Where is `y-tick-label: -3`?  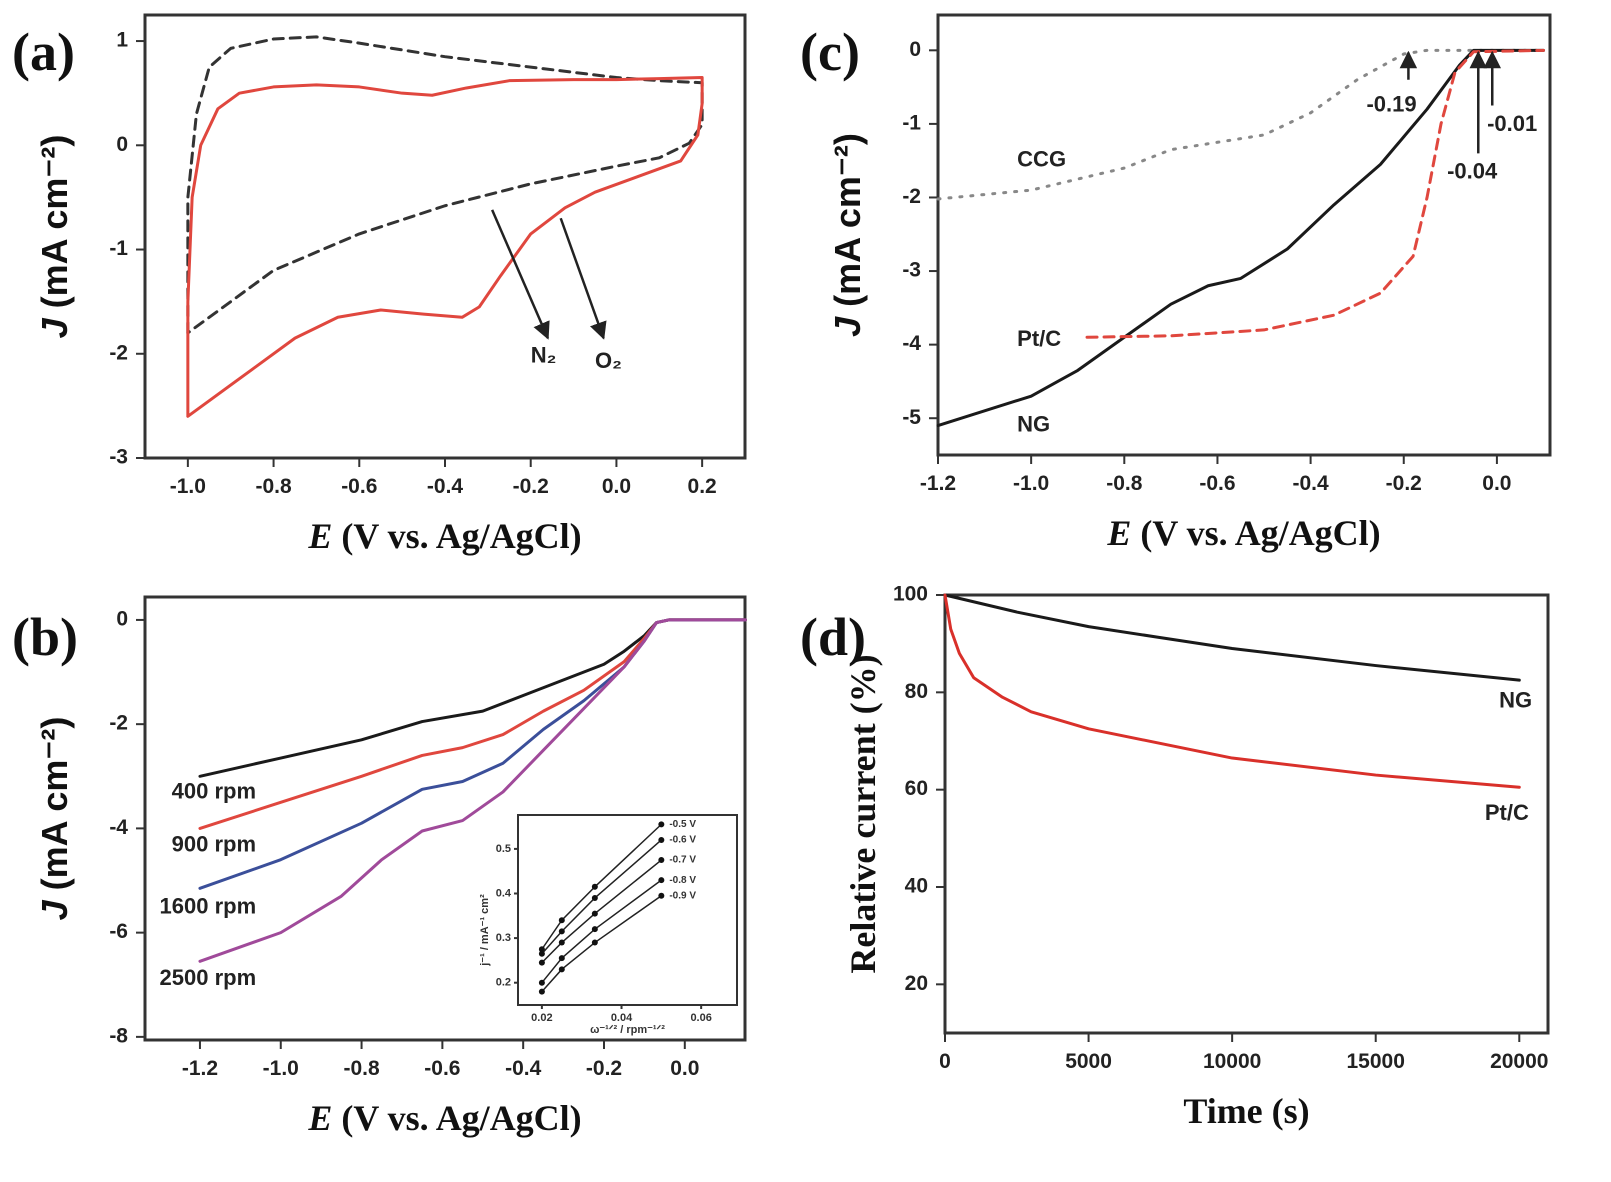 y-tick-label: -3 is located at coordinates (911, 270).